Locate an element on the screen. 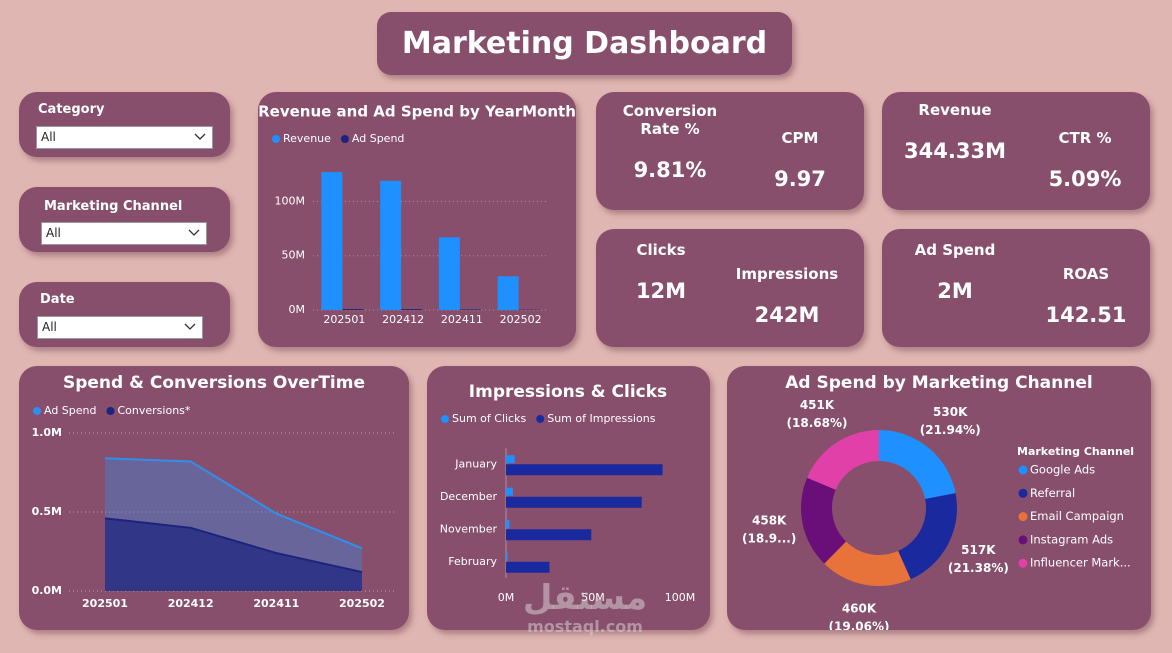 Image resolution: width=1172 pixels, height=653 pixels. legend-label: Email Campaign is located at coordinates (1077, 516).